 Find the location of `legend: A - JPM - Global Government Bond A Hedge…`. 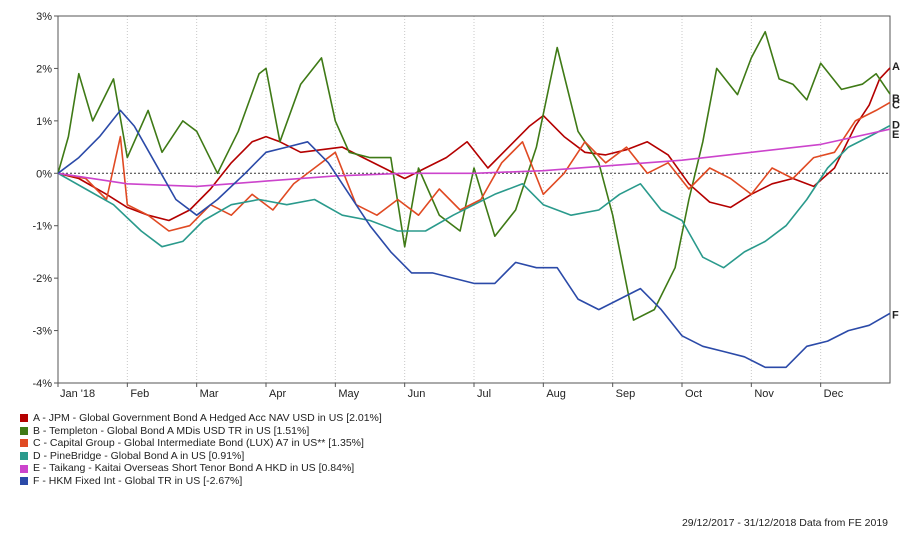

legend: A - JPM - Global Government Bond A Hedge… is located at coordinates (201, 450).